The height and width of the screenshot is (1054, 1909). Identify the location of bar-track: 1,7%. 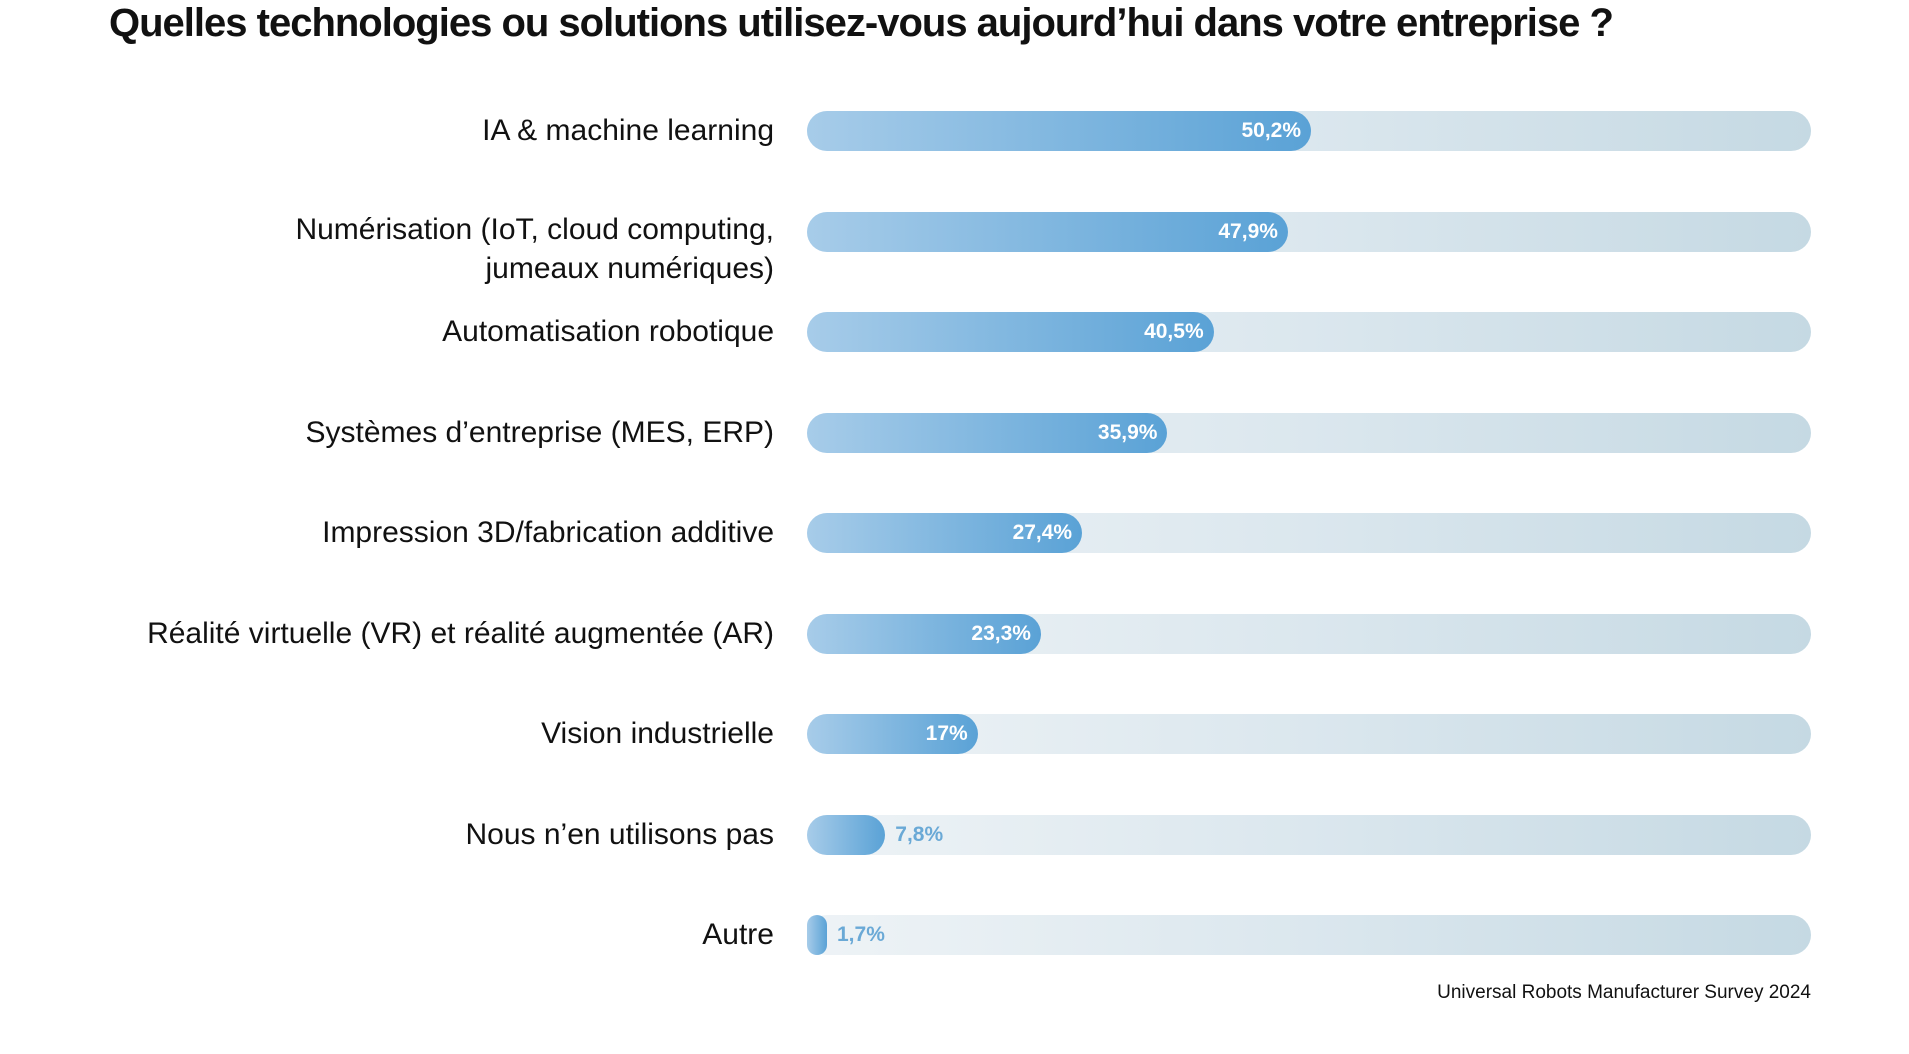
(1309, 935).